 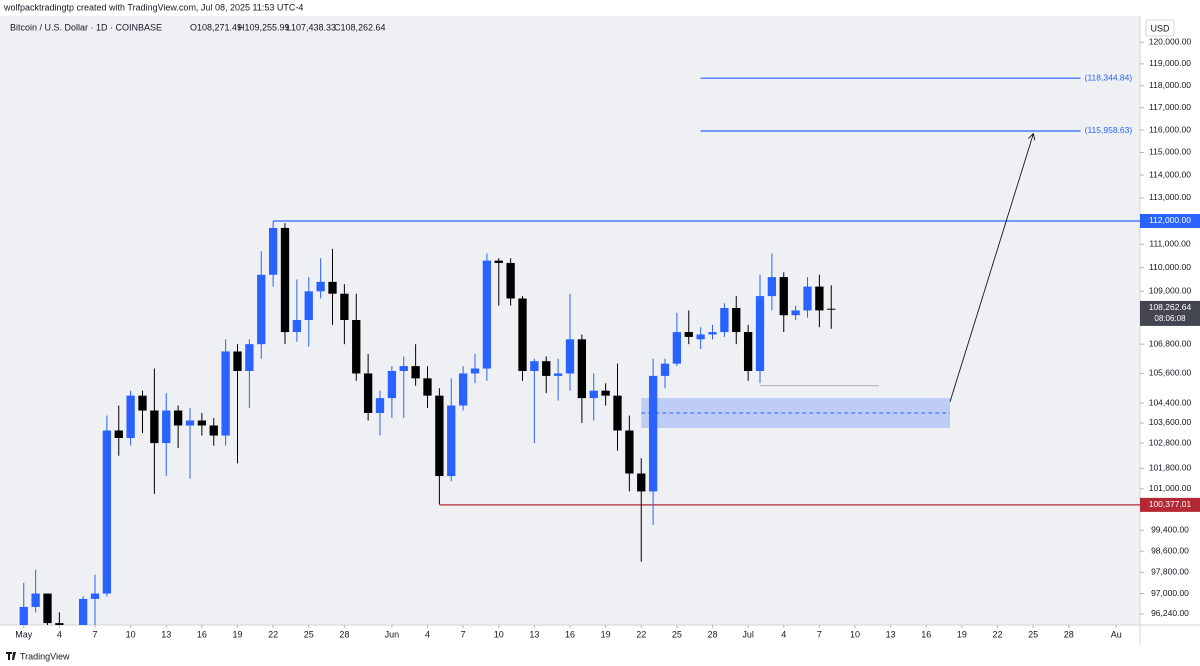 I want to click on y-tick-label: 116,000.00, so click(x=1170, y=129).